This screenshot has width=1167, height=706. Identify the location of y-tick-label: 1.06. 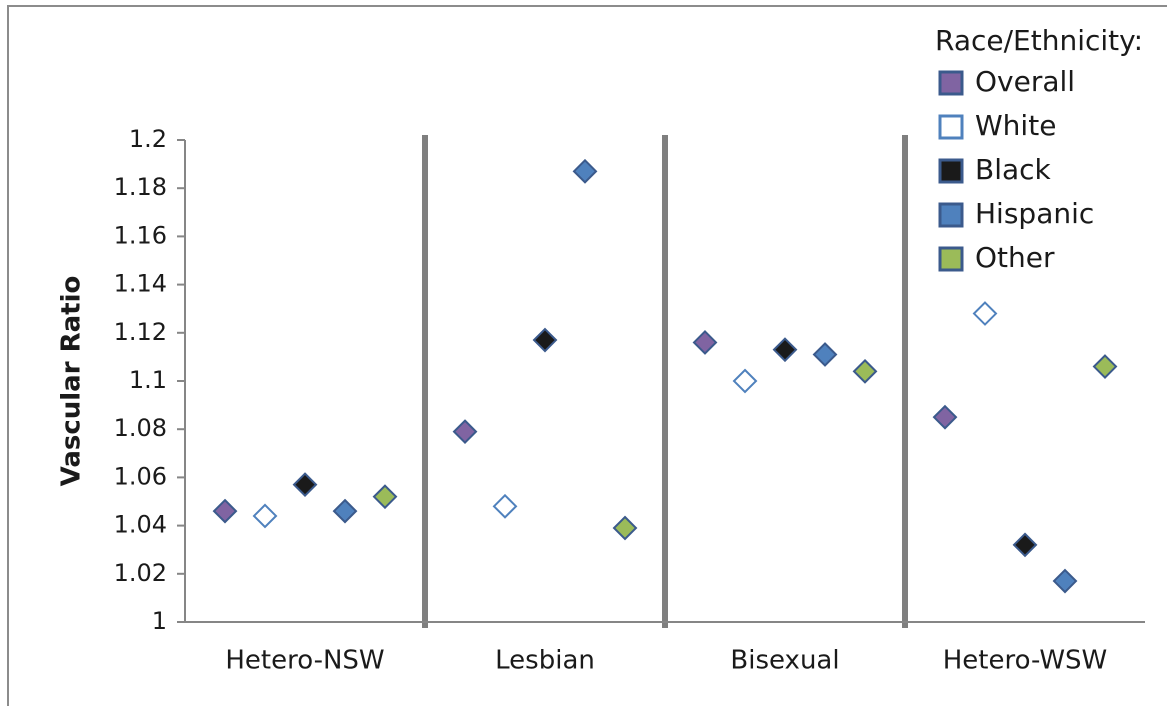
(140, 476).